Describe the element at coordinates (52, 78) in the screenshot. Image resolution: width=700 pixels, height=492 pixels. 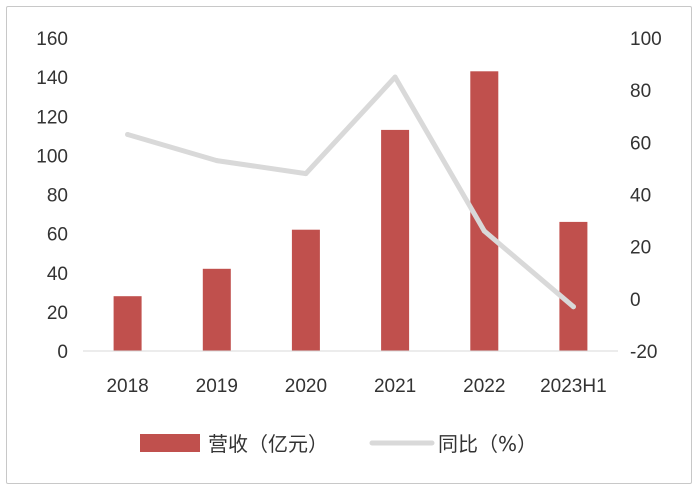
I see `left-tick-140: 140` at that location.